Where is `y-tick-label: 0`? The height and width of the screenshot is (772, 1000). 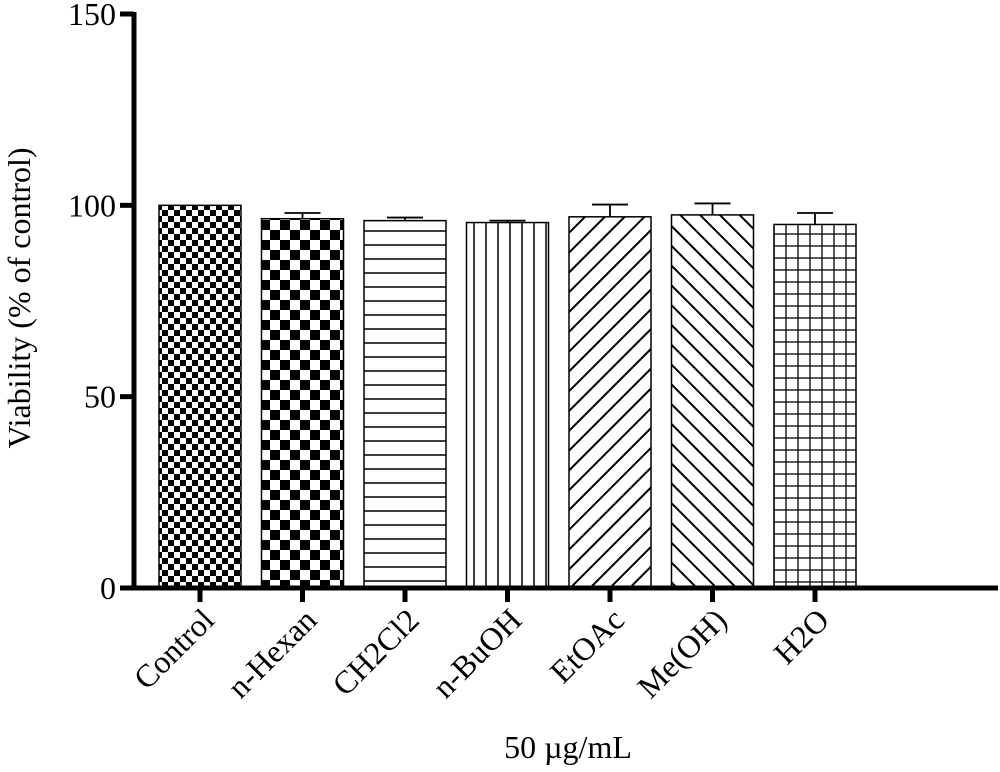
y-tick-label: 0 is located at coordinates (108, 588).